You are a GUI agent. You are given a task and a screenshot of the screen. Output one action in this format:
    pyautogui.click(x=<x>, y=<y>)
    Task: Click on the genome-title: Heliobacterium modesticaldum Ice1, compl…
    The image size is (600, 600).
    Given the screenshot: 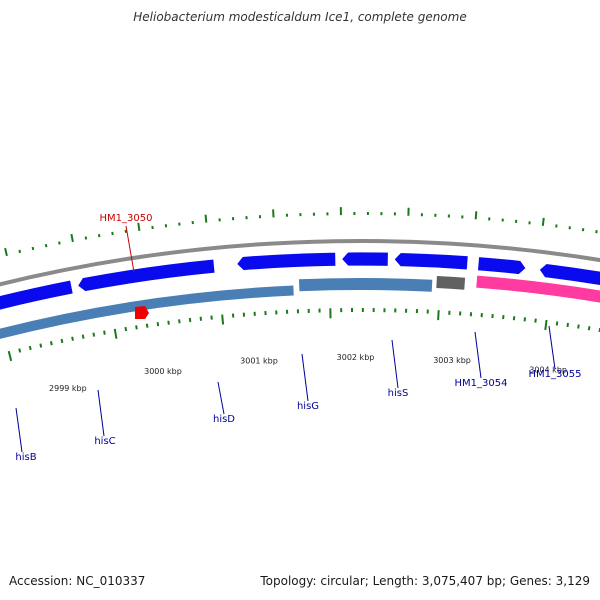 What is the action you would take?
    pyautogui.click(x=300, y=17)
    